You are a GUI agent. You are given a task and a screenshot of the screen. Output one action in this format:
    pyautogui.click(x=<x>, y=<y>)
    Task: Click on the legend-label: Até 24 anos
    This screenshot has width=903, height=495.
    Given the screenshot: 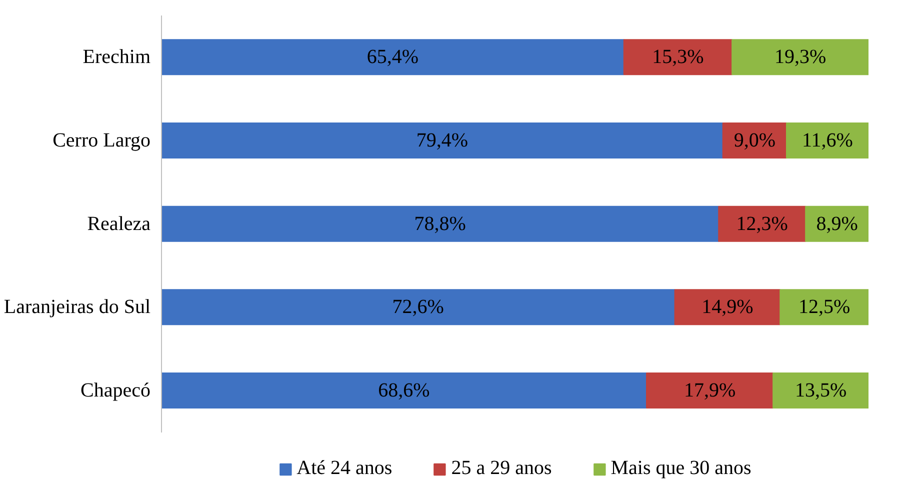 What is the action you would take?
    pyautogui.click(x=344, y=468)
    